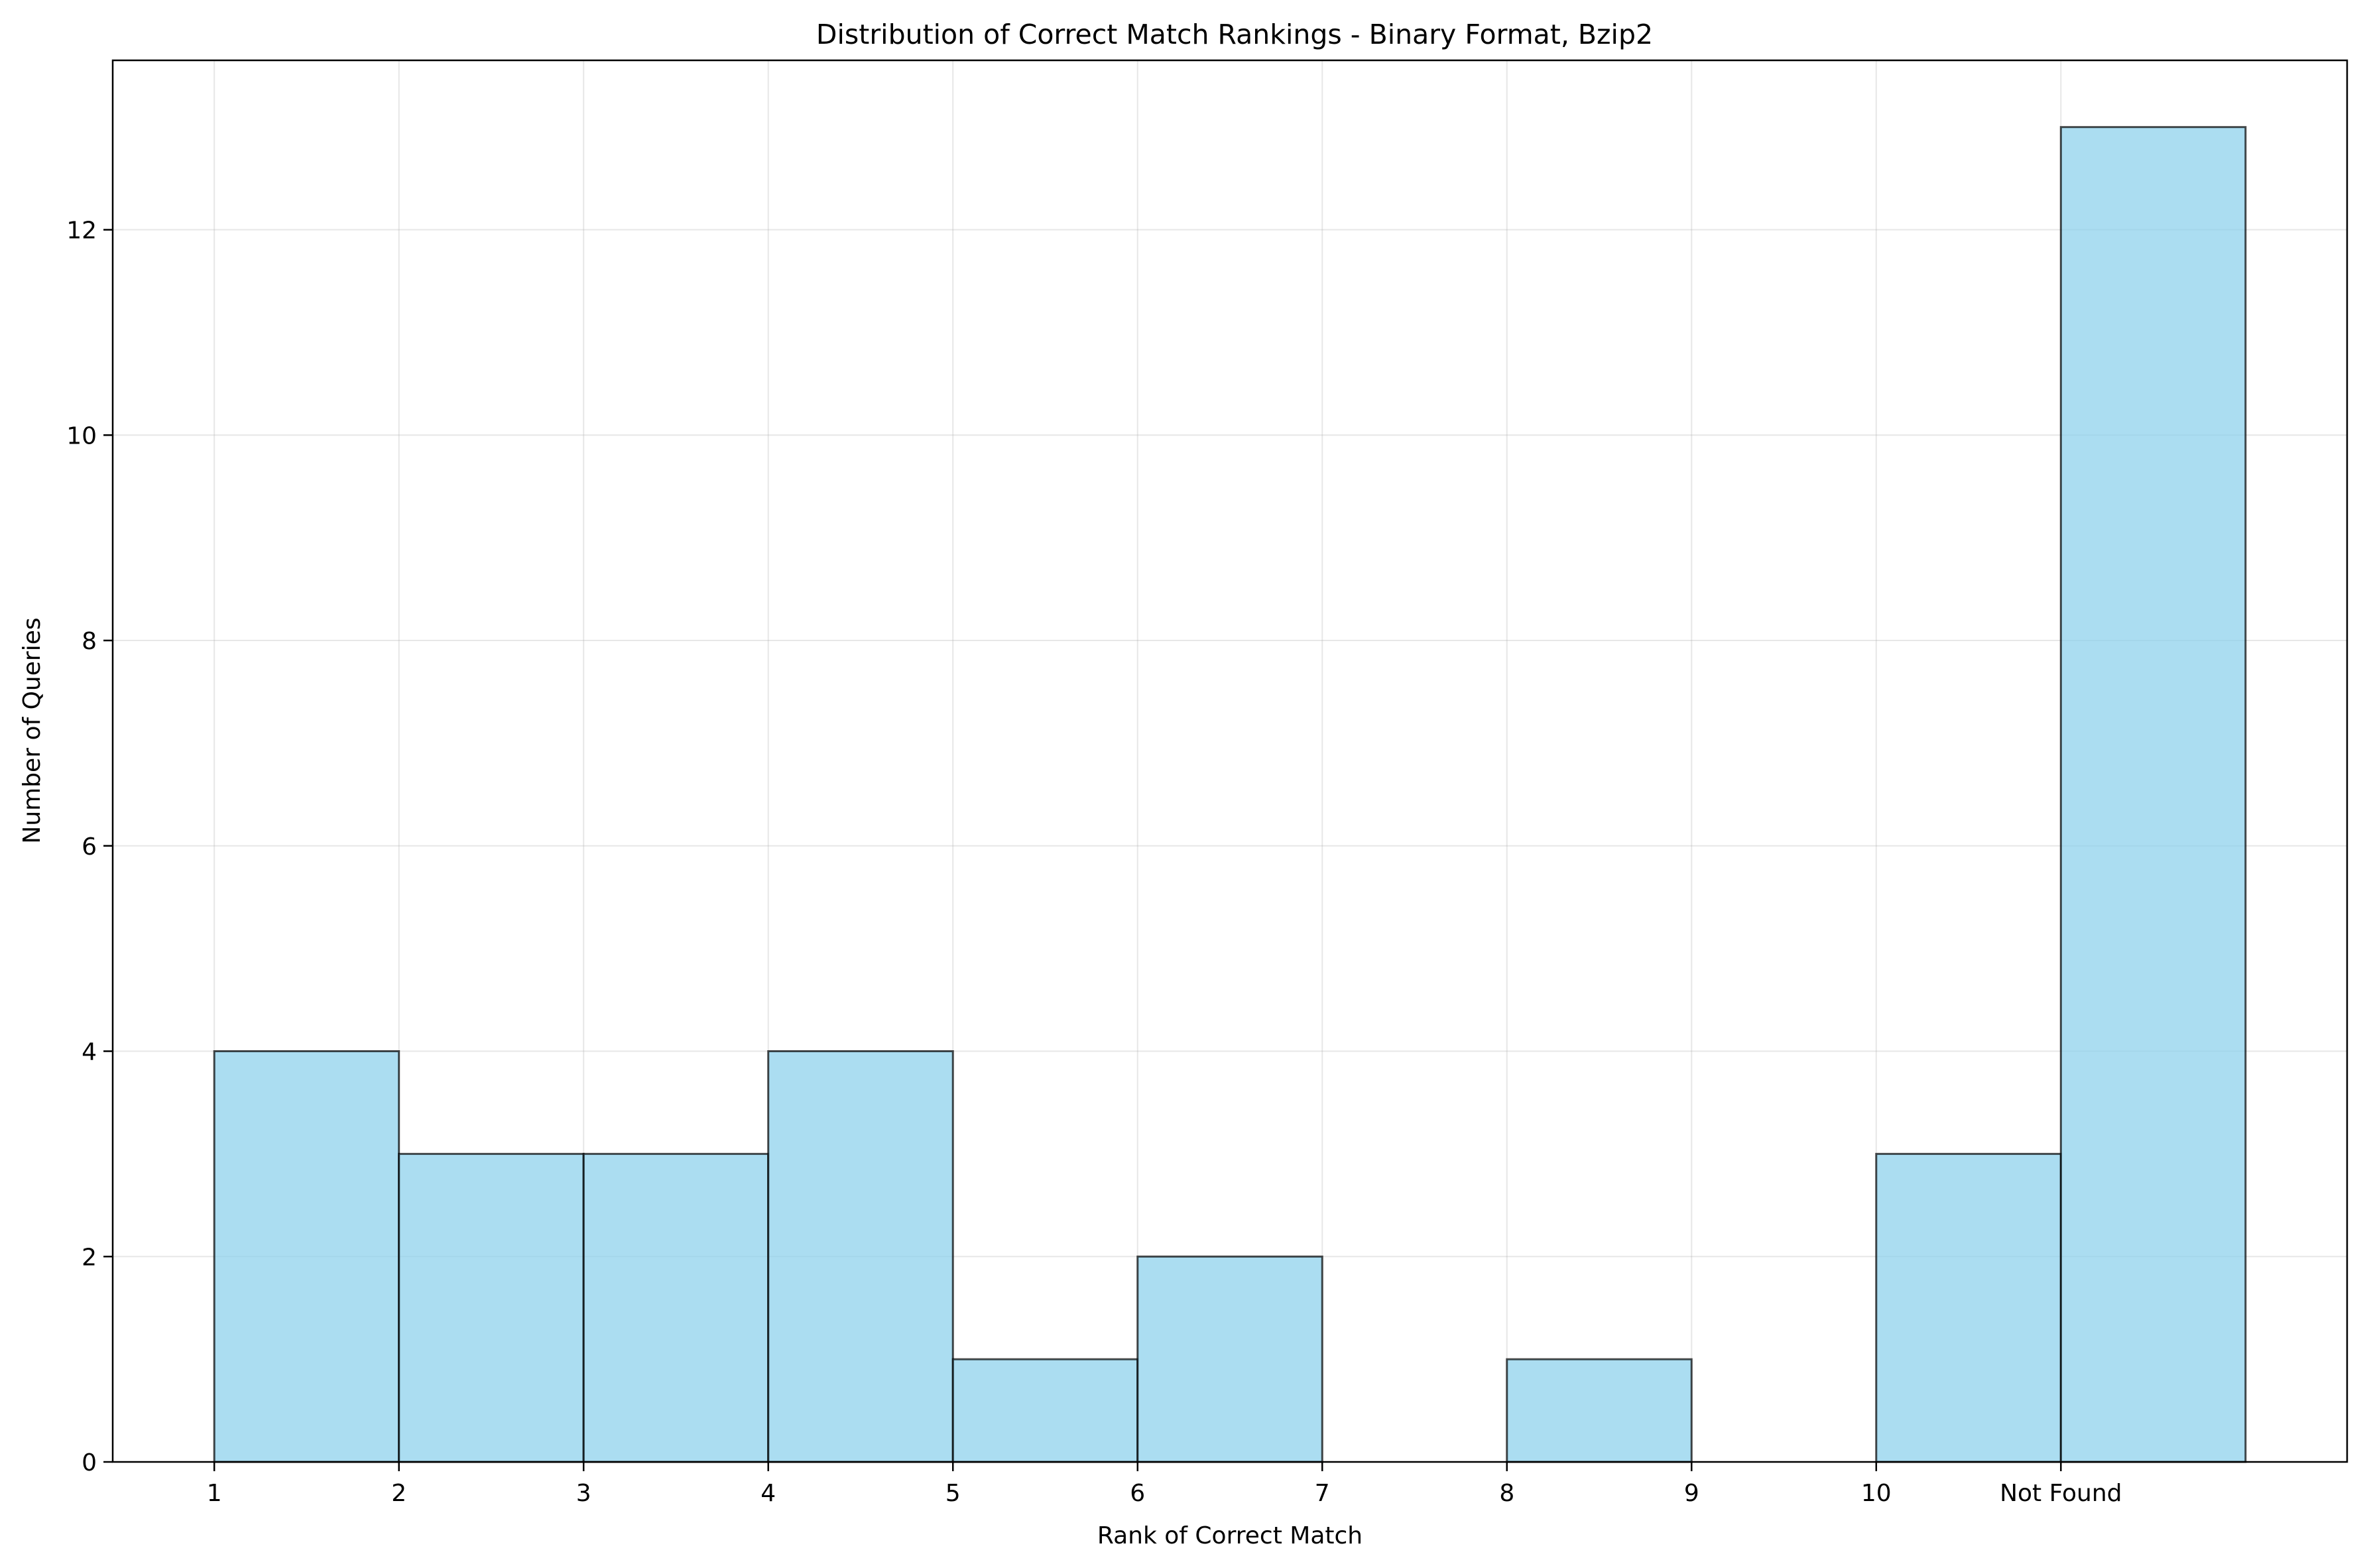 This screenshot has width=2367, height=1568. Describe the element at coordinates (1506, 1493) in the screenshot. I see `x-tick-label: 8` at that location.